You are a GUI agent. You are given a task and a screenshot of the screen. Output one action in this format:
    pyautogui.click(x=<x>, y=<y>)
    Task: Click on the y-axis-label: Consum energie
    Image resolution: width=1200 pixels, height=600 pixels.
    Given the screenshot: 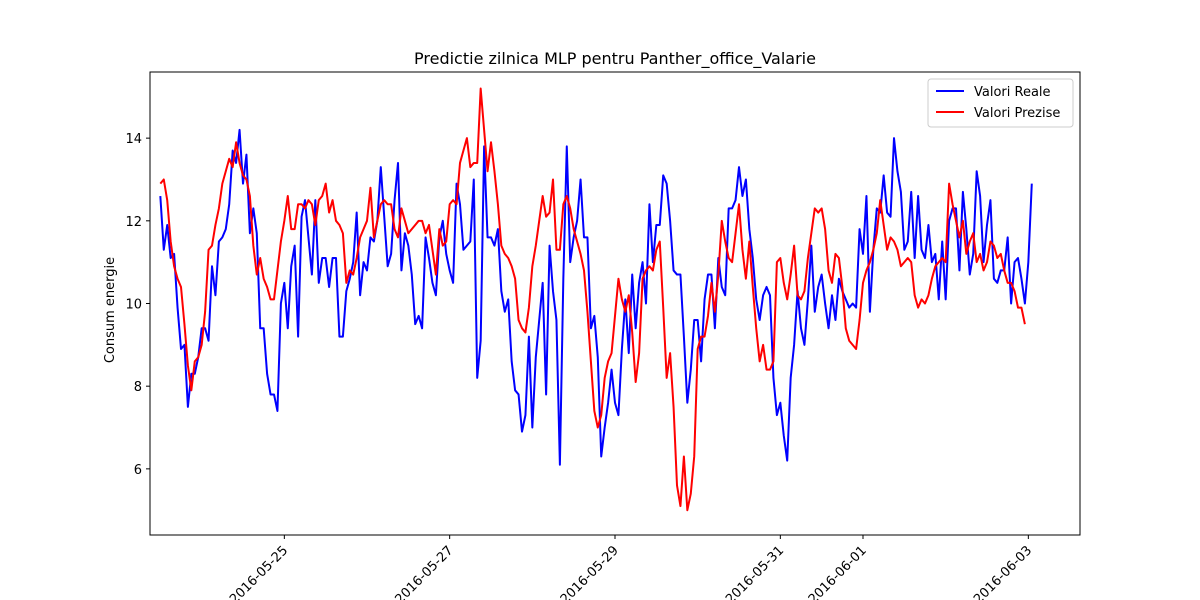 What is the action you would take?
    pyautogui.click(x=110, y=310)
    